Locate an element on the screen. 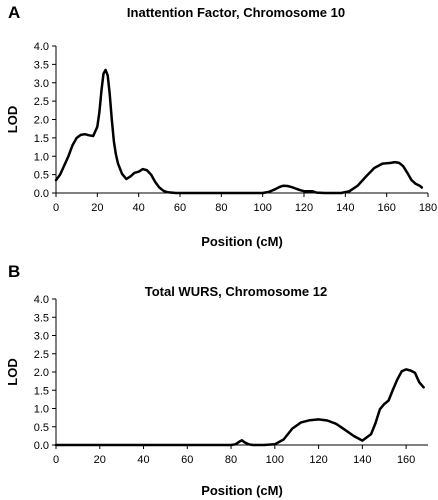  lod-curve is located at coordinates (239, 407).